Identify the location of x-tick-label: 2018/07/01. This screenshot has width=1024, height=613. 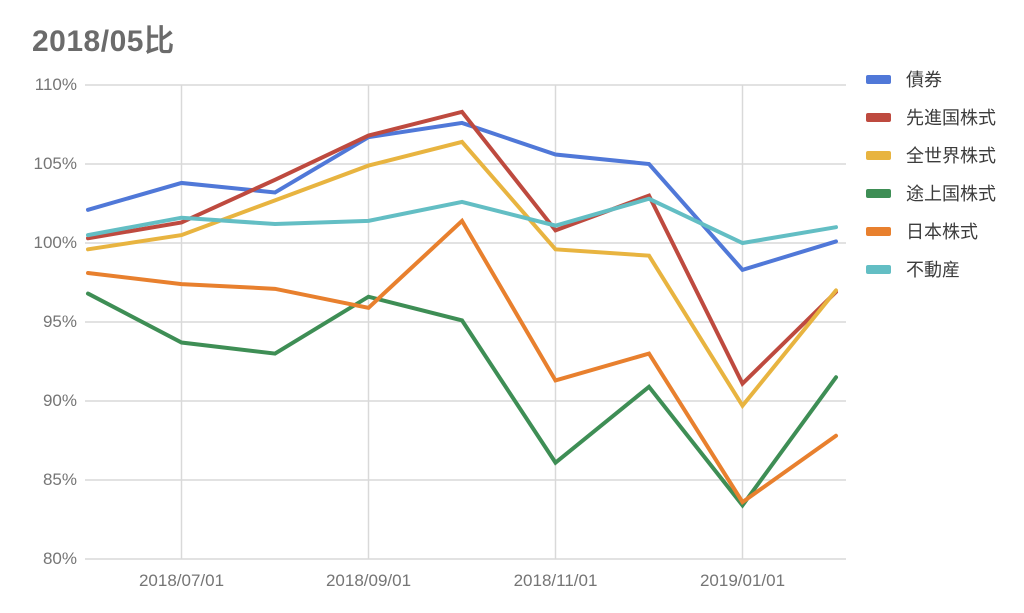
(181, 580).